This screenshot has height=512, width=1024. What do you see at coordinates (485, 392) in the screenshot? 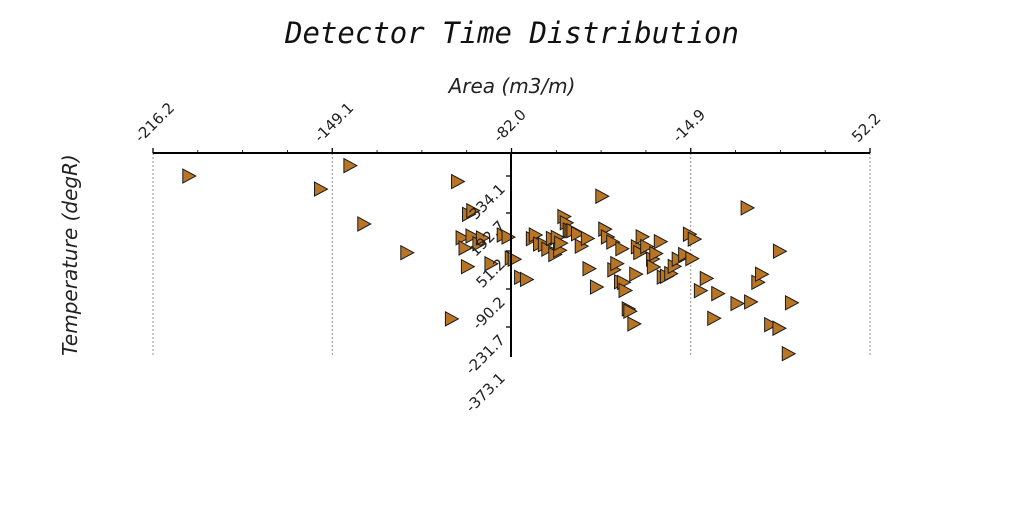
I see `y-tick-label-5: -373.1` at bounding box center [485, 392].